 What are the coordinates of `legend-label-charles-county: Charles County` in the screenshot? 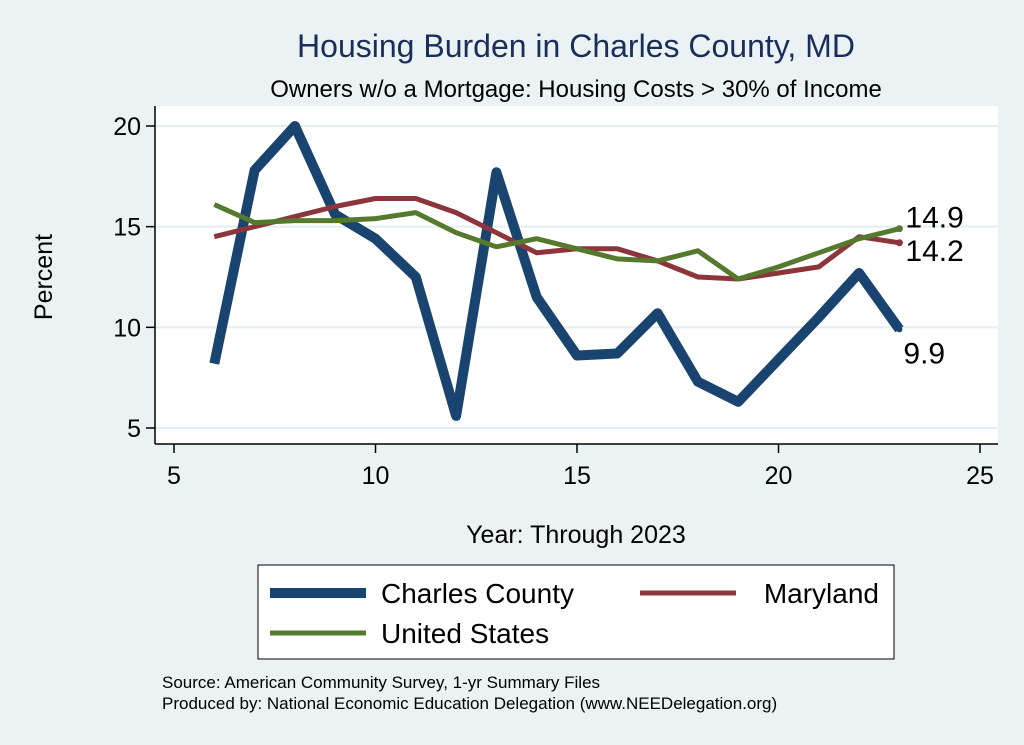 It's located at (477, 593).